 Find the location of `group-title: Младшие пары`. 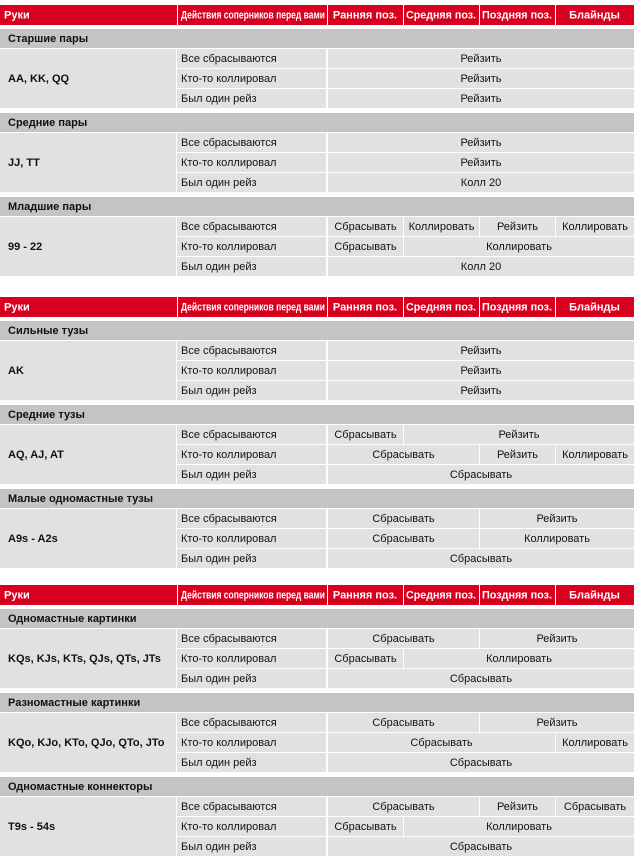

group-title: Младшие пары is located at coordinates (49, 207).